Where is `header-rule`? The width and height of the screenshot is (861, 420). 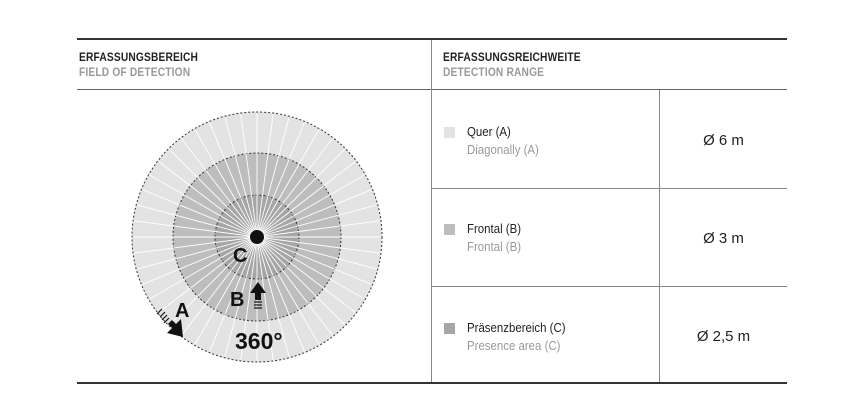
header-rule is located at coordinates (432, 89).